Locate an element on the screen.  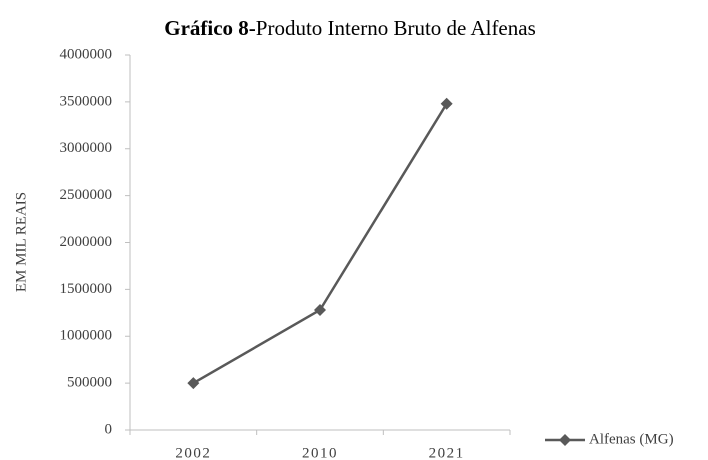
x-tick-label: 2021 is located at coordinates (447, 452).